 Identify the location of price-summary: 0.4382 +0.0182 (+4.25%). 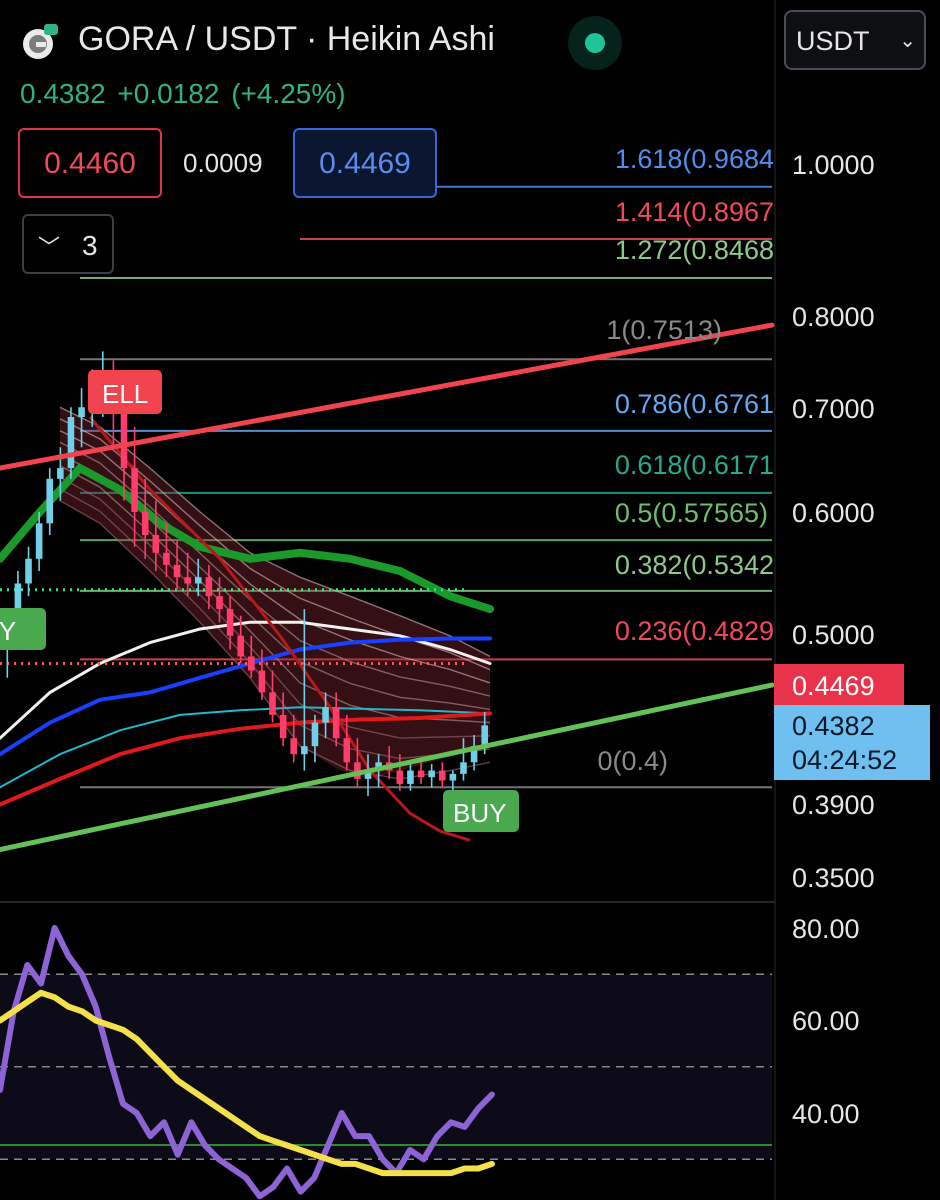
(183, 94).